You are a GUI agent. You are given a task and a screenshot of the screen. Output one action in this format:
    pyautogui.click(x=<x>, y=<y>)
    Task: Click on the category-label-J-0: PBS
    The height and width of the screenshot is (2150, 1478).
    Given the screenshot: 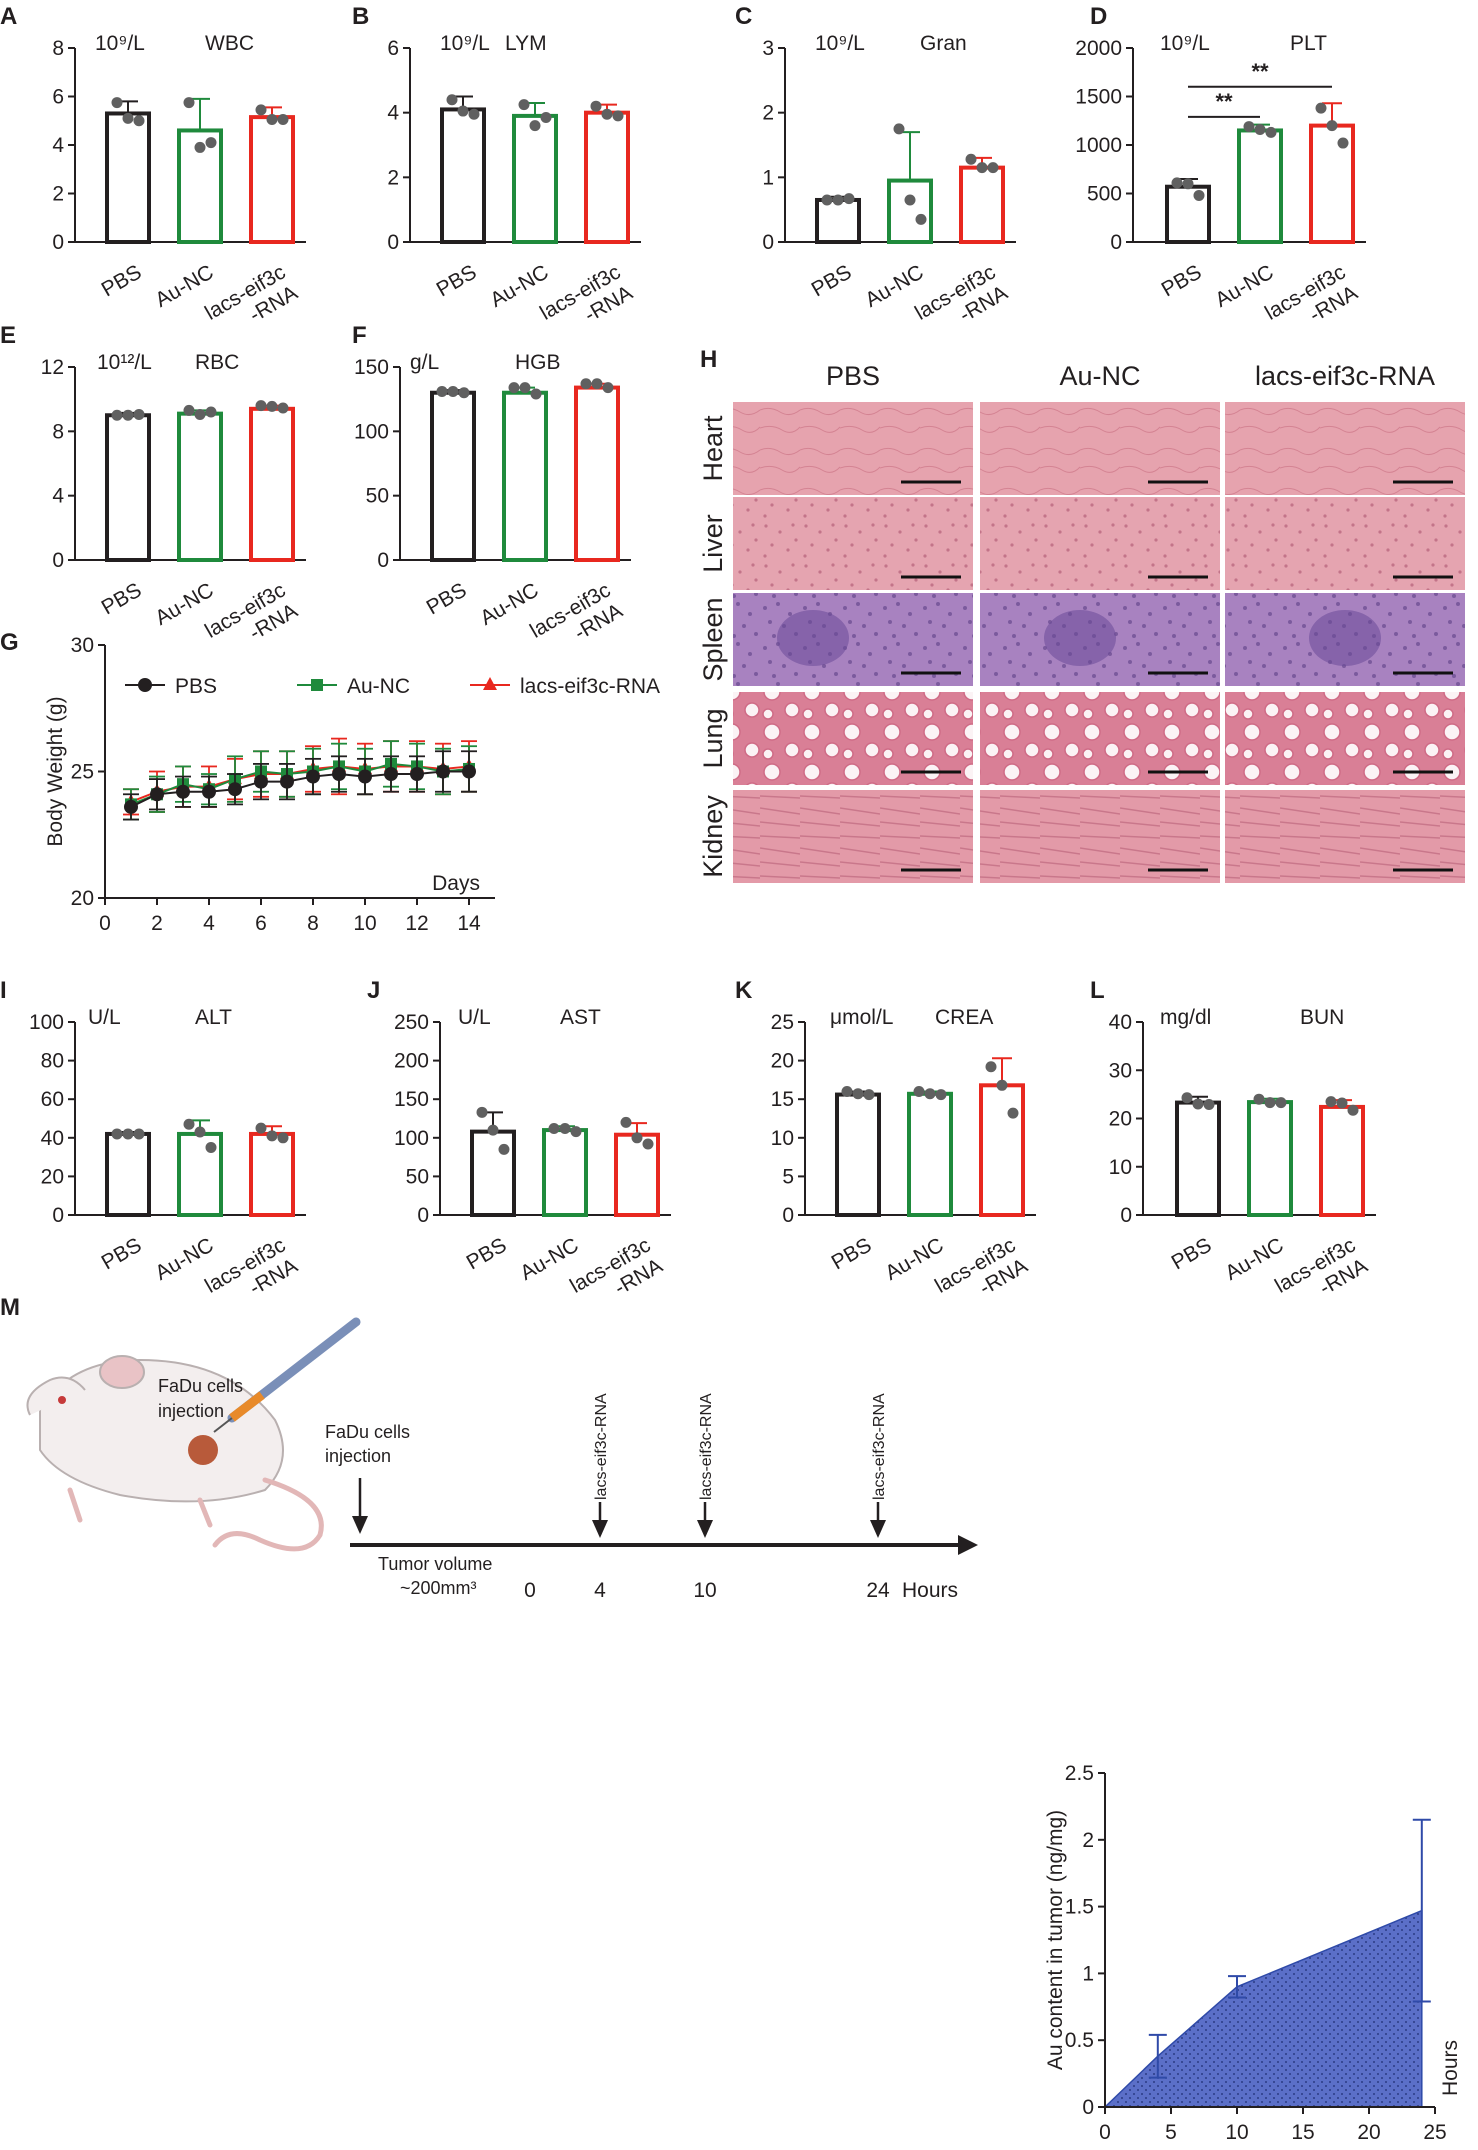 What is the action you would take?
    pyautogui.click(x=487, y=1254)
    